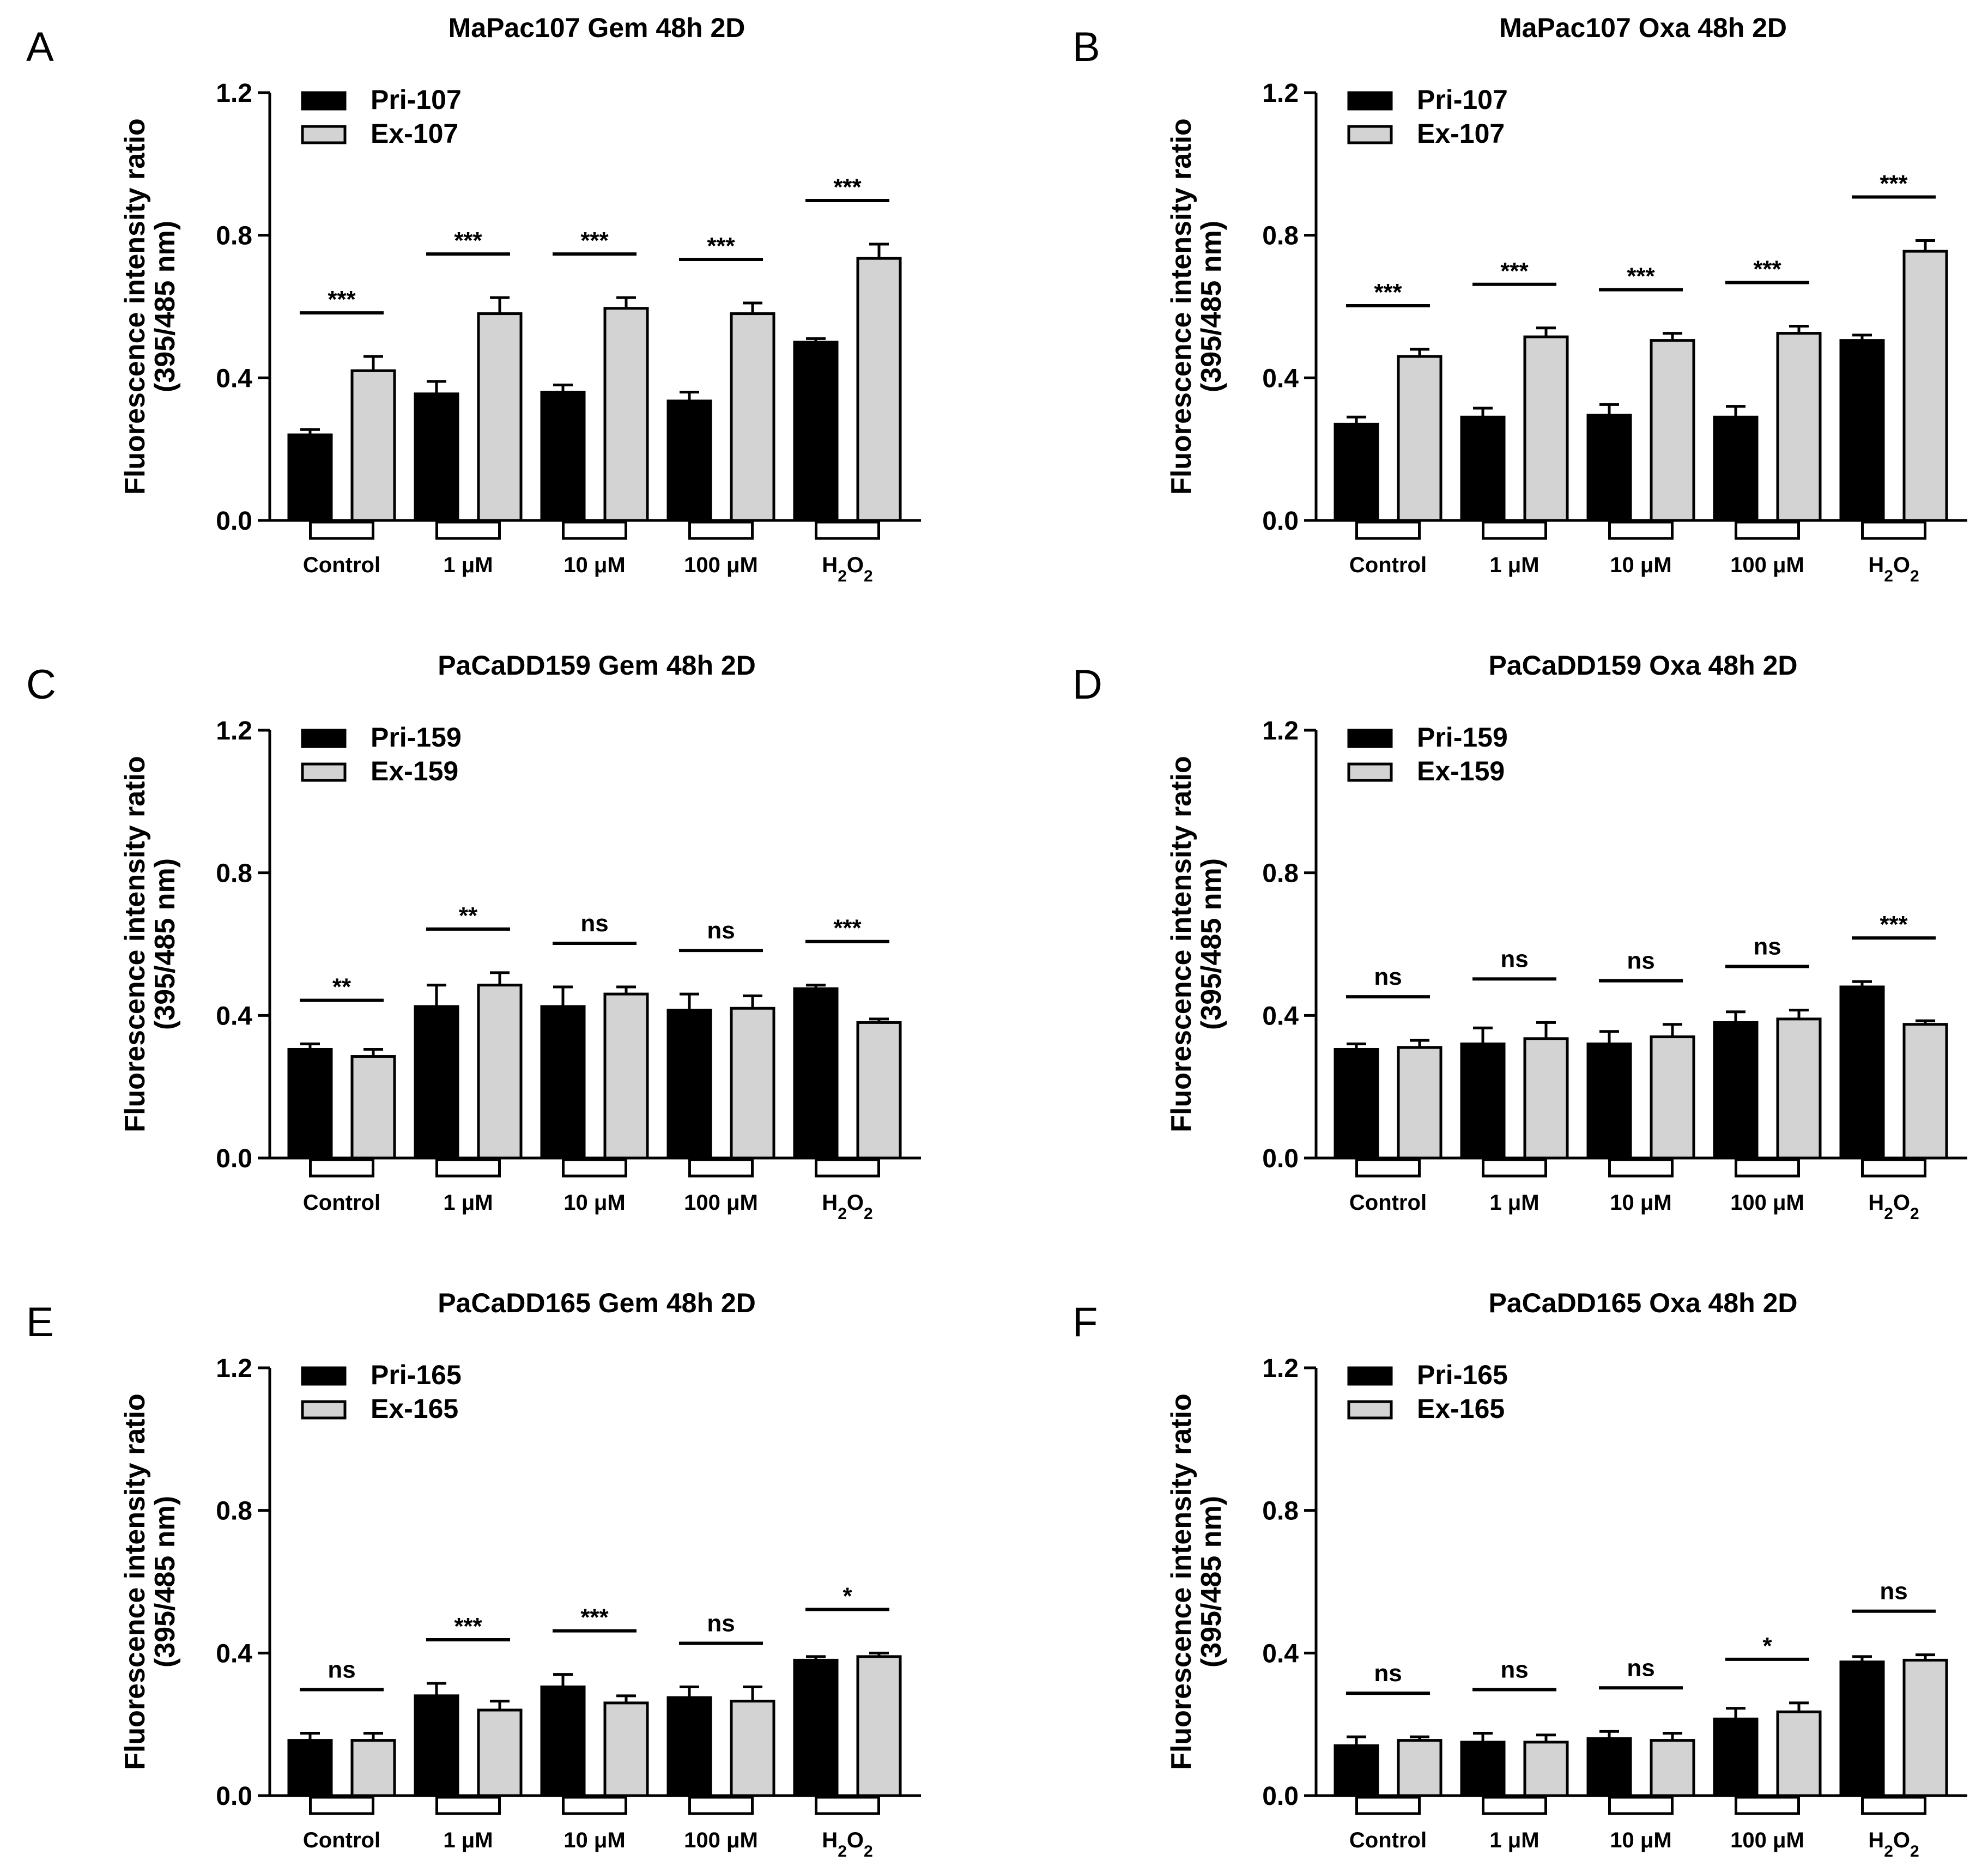  What do you see at coordinates (1462, 99) in the screenshot?
I see `legend-label: Pri-107` at bounding box center [1462, 99].